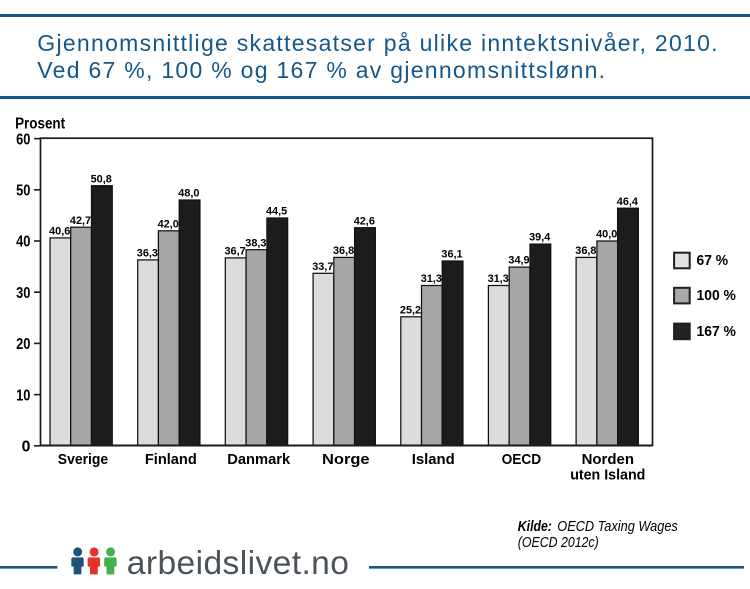  Describe the element at coordinates (717, 331) in the screenshot. I see `svg-text: 167 %` at that location.